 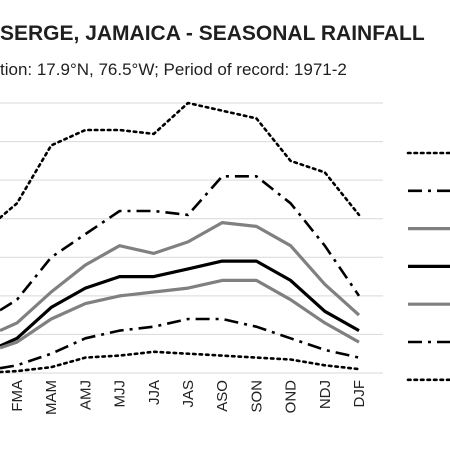 I want to click on x-tick-label: AMJ, so click(x=85, y=395).